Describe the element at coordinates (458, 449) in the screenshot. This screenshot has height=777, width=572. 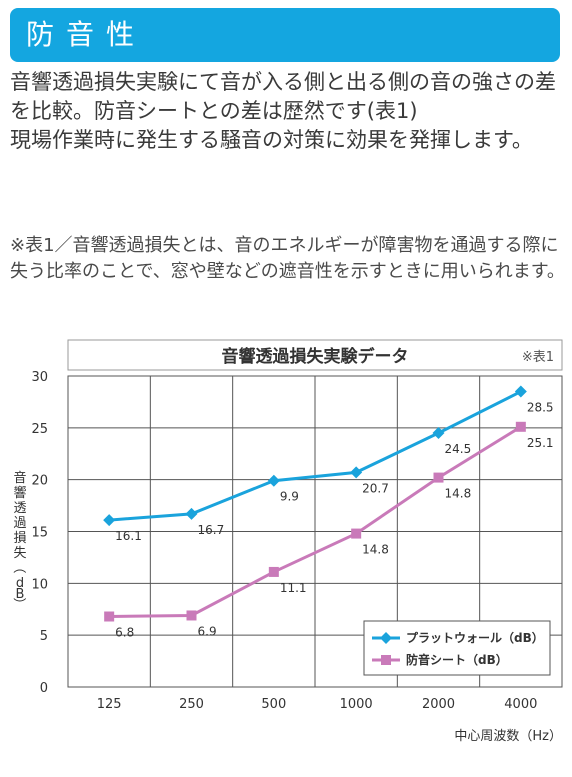
I see `data-label: 24.5` at that location.